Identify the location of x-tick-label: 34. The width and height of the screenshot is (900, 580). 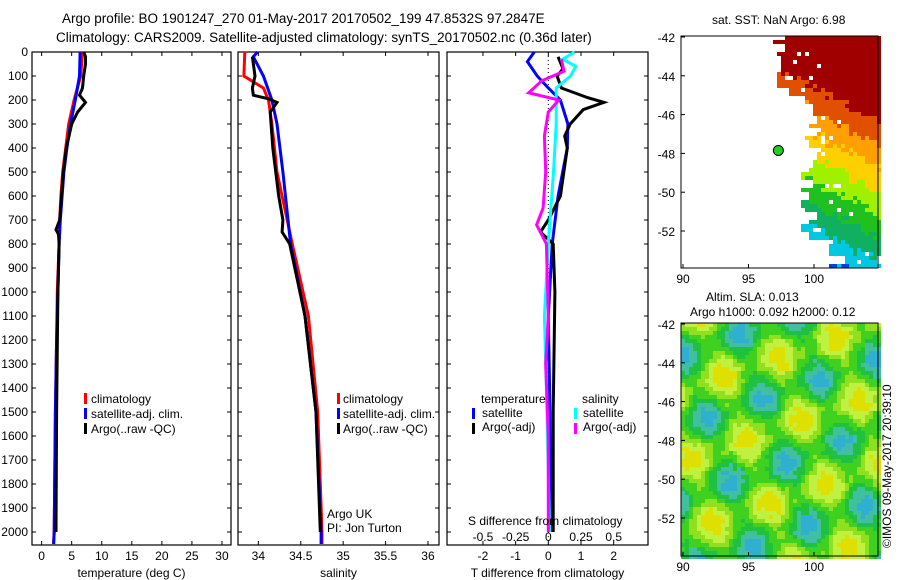
(259, 556).